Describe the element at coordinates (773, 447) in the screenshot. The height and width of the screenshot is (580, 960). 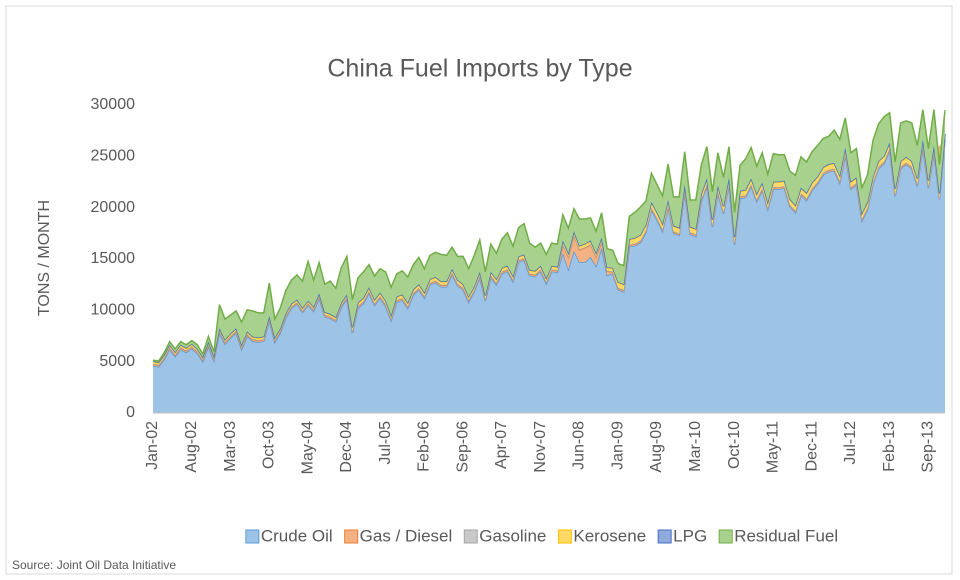
I see `x-tick-label: May-11` at that location.